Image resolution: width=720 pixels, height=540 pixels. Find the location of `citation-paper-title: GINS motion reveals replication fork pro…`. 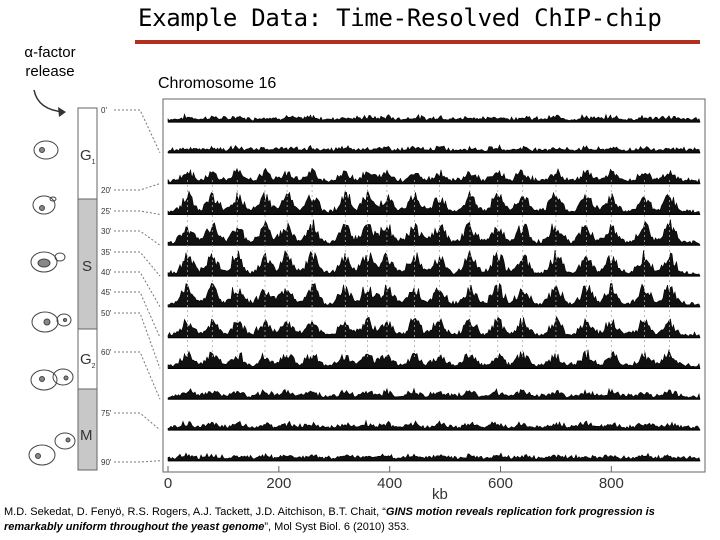

citation-paper-title: GINS motion reveals replication fork pro… is located at coordinates (329, 519).